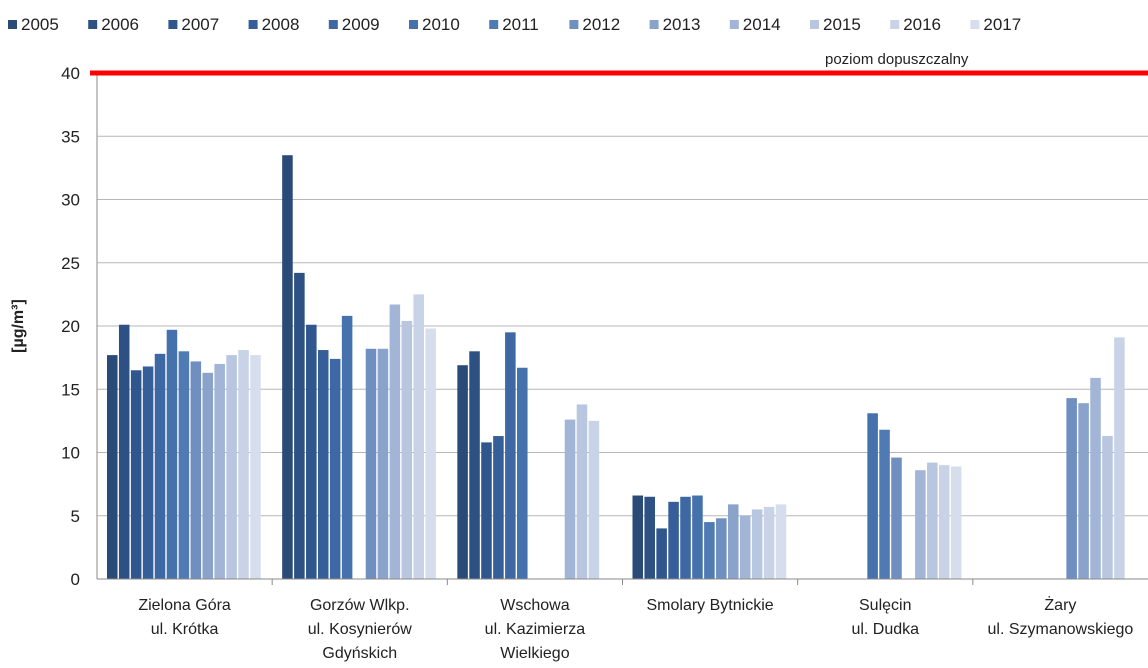 The height and width of the screenshot is (668, 1148). What do you see at coordinates (70, 73) in the screenshot?
I see `y-tick-label: 40` at bounding box center [70, 73].